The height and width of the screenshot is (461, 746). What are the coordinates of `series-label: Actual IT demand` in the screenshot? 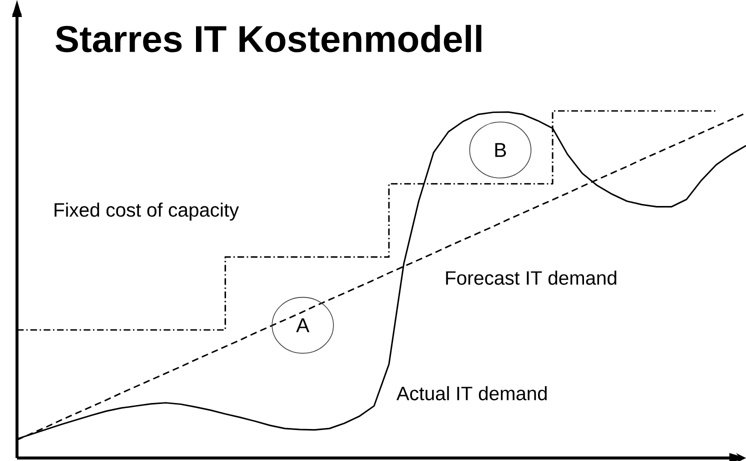 It's located at (471, 393).